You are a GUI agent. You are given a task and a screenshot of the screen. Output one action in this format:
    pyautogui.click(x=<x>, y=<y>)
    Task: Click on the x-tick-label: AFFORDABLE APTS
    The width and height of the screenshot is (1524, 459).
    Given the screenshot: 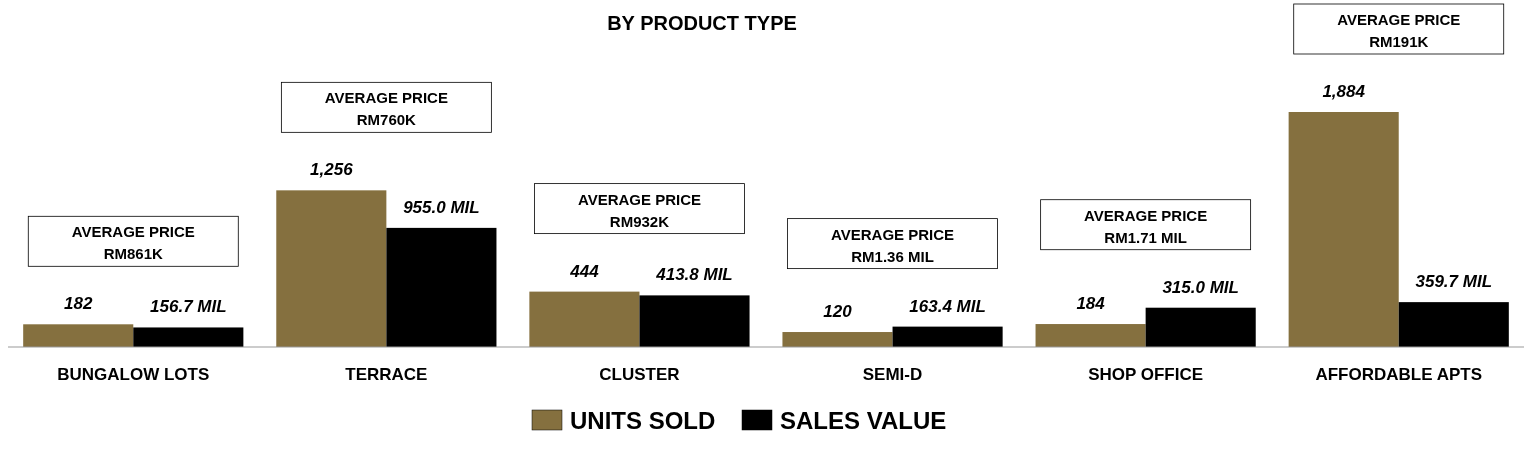 What is the action you would take?
    pyautogui.click(x=1398, y=374)
    